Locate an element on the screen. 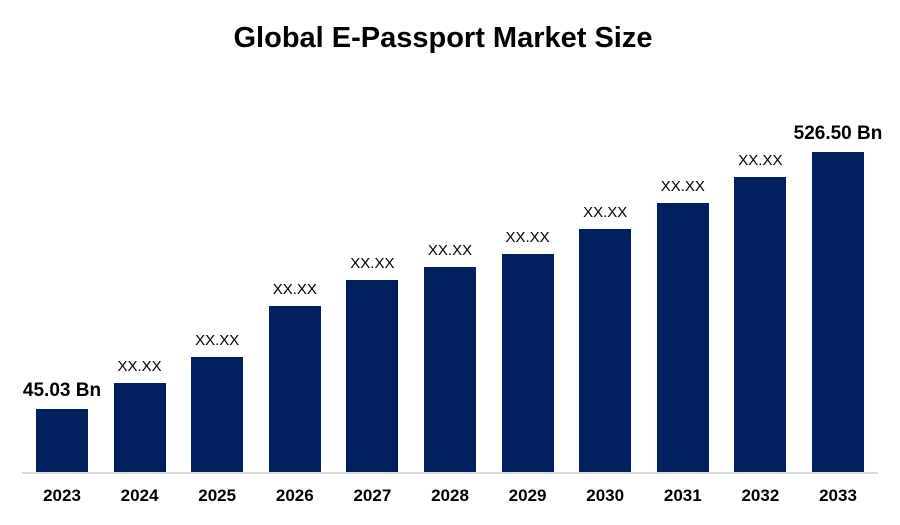  value-label-2026: XX.XX is located at coordinates (294, 289).